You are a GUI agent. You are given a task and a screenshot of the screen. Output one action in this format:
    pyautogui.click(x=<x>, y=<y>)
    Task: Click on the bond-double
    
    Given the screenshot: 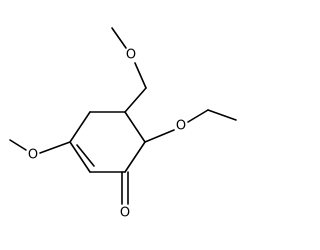 What is the action you would take?
    pyautogui.click(x=85, y=155)
    